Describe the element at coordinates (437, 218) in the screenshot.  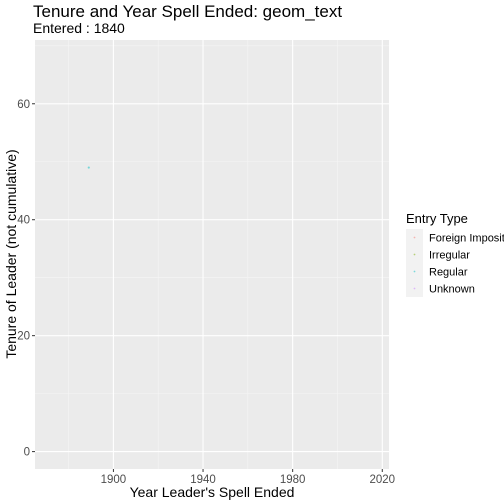
I see `legend-title: Entry Type` at that location.